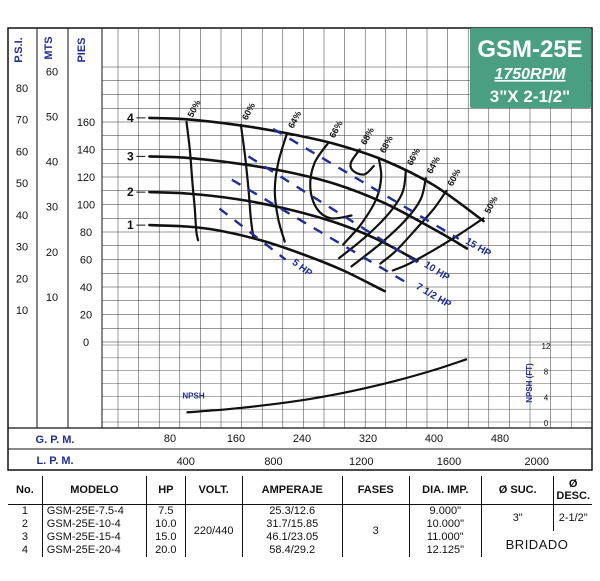 Image resolution: width=600 pixels, height=581 pixels. I want to click on gpm-tick-label: 160, so click(236, 439).